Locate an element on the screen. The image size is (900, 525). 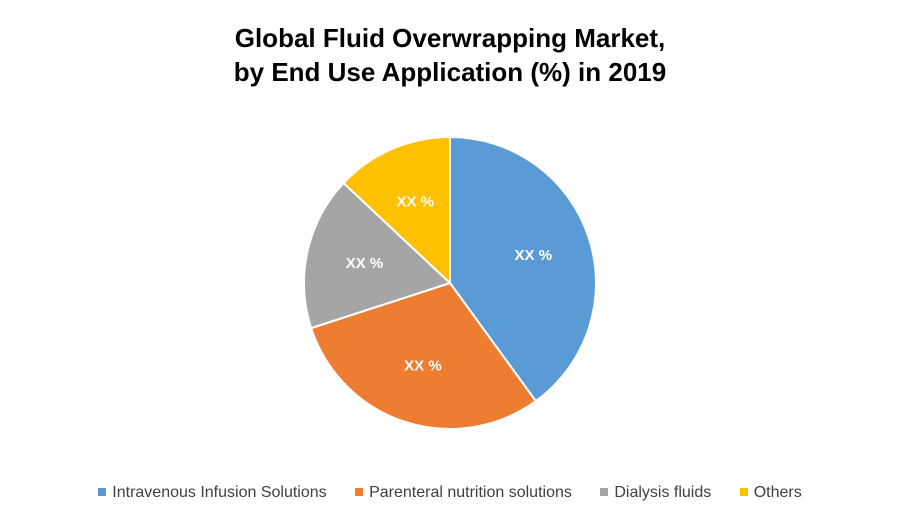
legend-label-parenteral: Parenteral nutrition solutions is located at coordinates (470, 492).